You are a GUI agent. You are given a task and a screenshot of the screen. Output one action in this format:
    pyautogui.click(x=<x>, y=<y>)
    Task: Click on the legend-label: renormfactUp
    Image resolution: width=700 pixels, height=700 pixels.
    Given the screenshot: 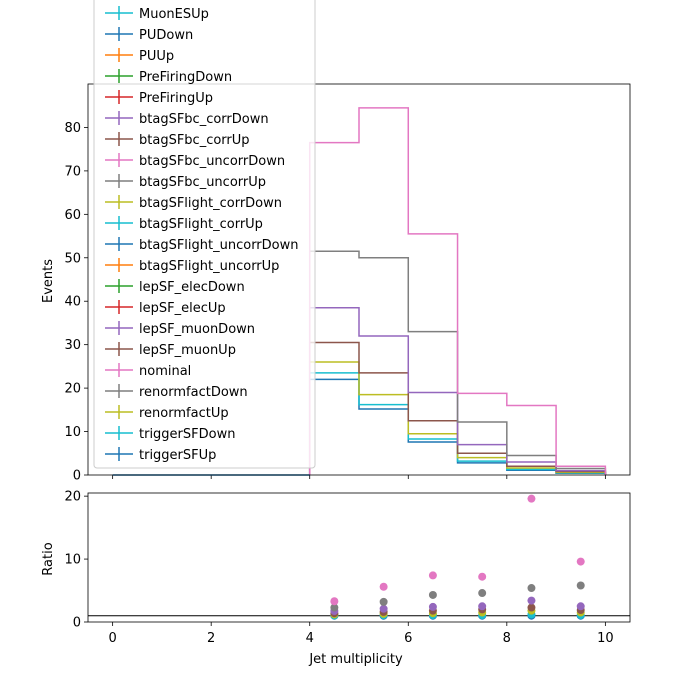 What is the action you would take?
    pyautogui.click(x=184, y=413)
    